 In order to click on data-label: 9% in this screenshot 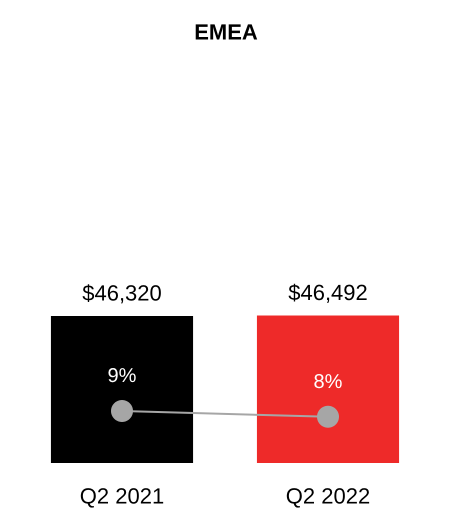, I will do `click(122, 376)`.